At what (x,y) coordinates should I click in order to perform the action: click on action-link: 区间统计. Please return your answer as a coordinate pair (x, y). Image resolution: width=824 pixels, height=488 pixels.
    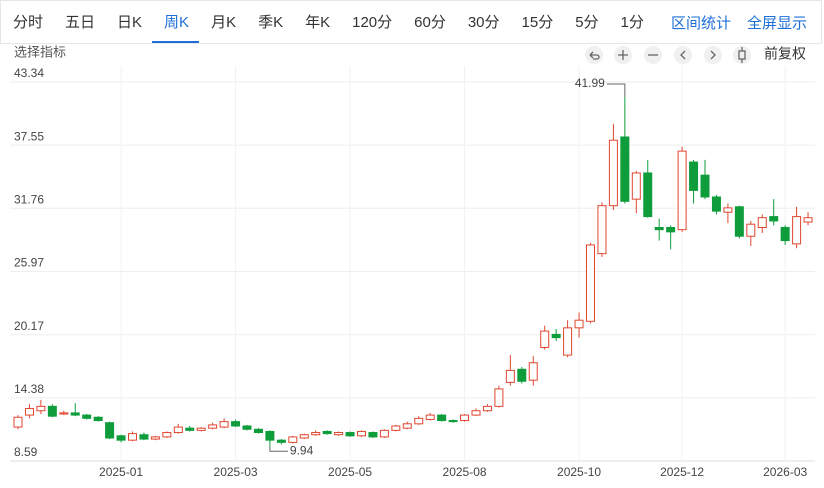
    Looking at the image, I should click on (700, 23).